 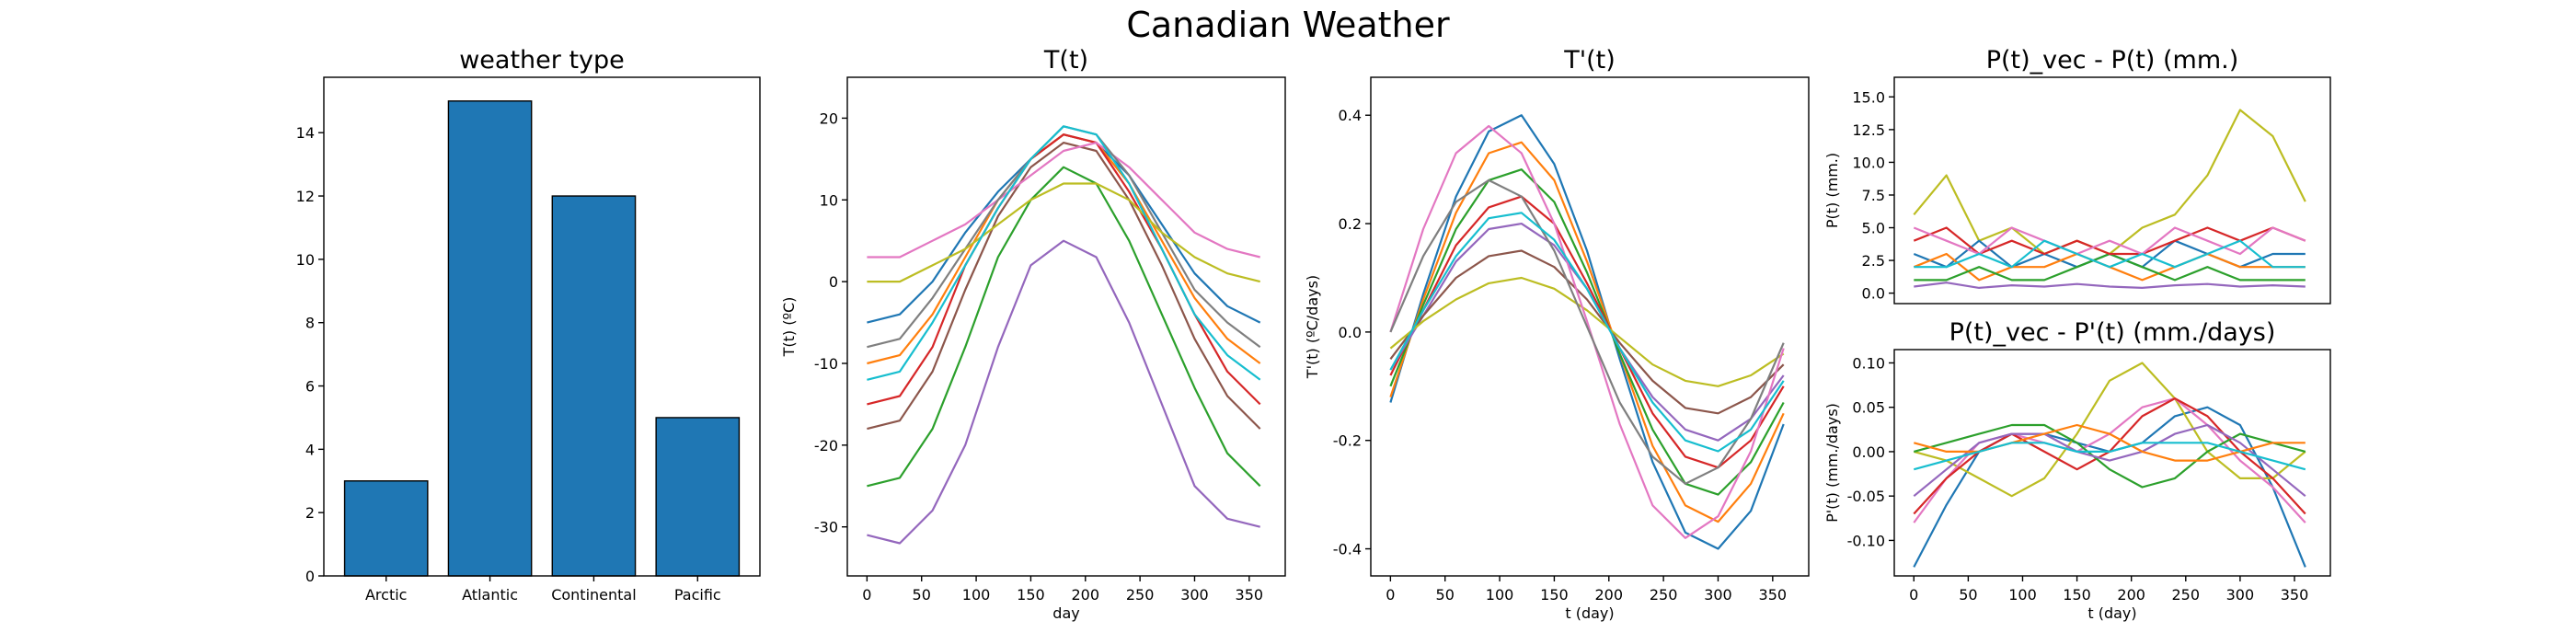 I want to click on x-tick-label: Continental, so click(x=593, y=595).